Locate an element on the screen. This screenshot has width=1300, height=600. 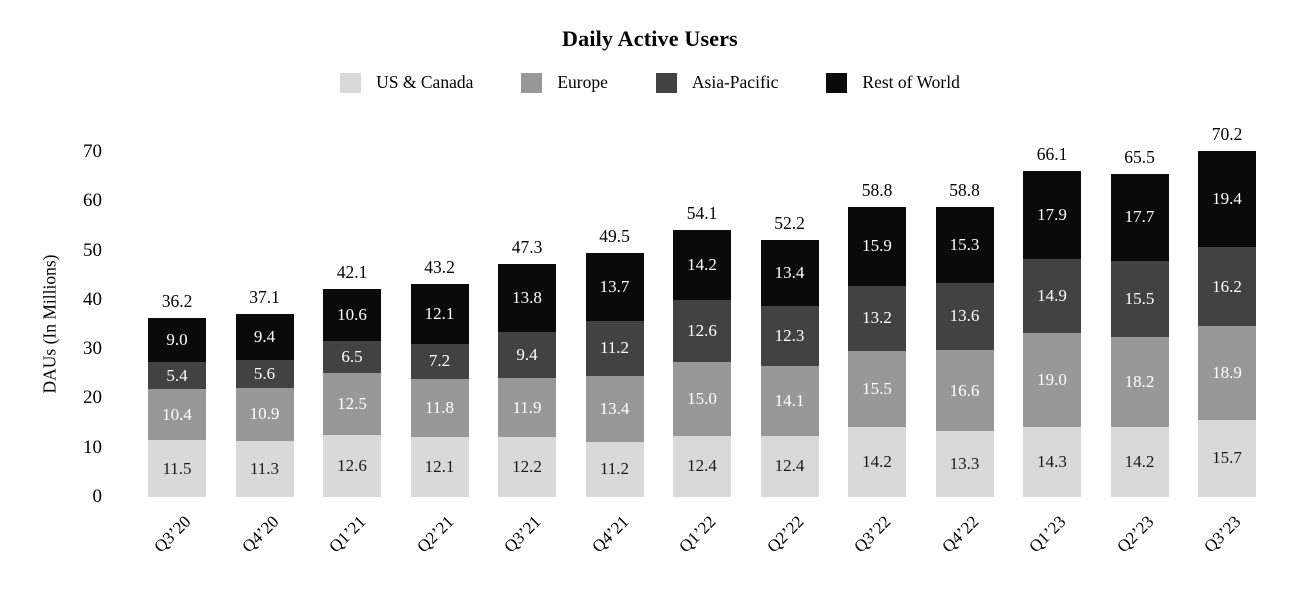
y-tick-label: 70 is located at coordinates (92, 151).